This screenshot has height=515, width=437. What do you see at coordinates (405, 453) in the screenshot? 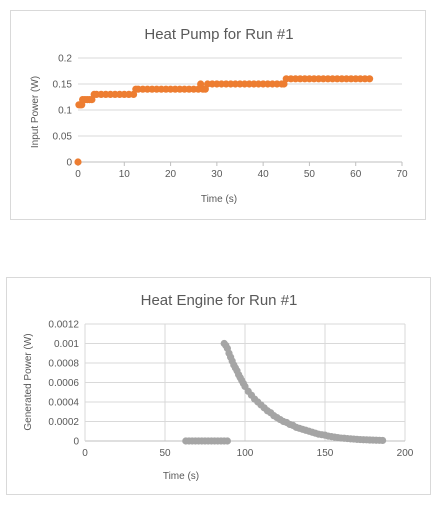
I see `x-tick-label: 200` at bounding box center [405, 453].